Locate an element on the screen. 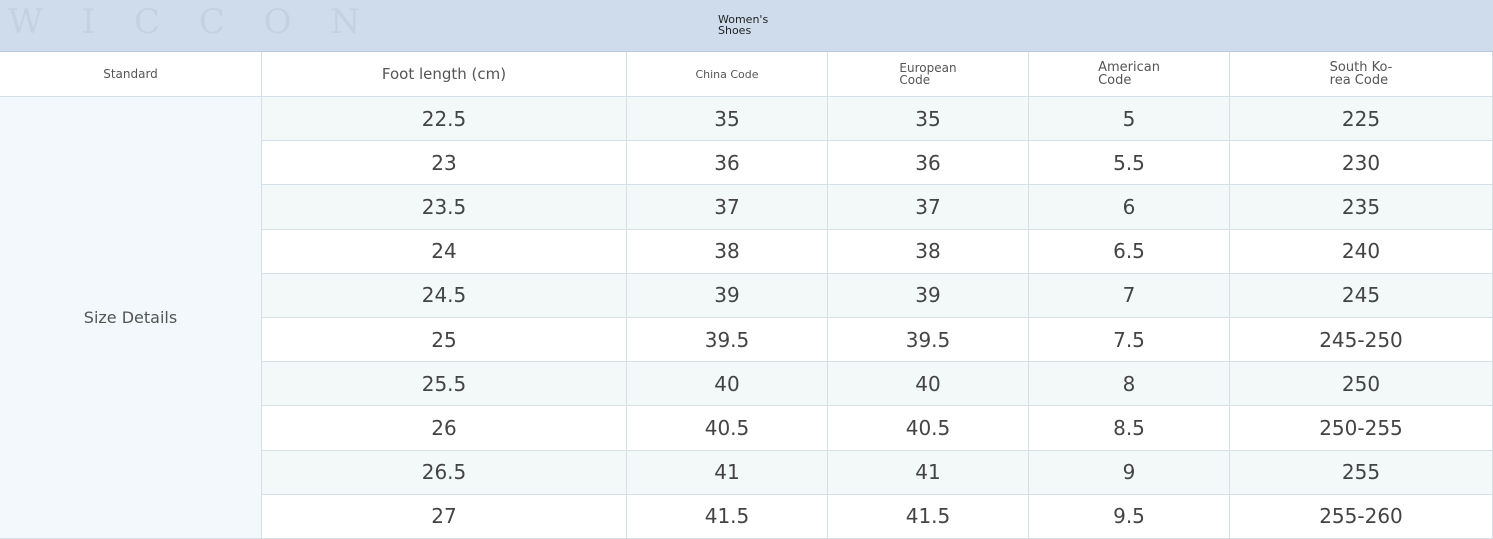  table-cell: 255-260 is located at coordinates (1361, 516).